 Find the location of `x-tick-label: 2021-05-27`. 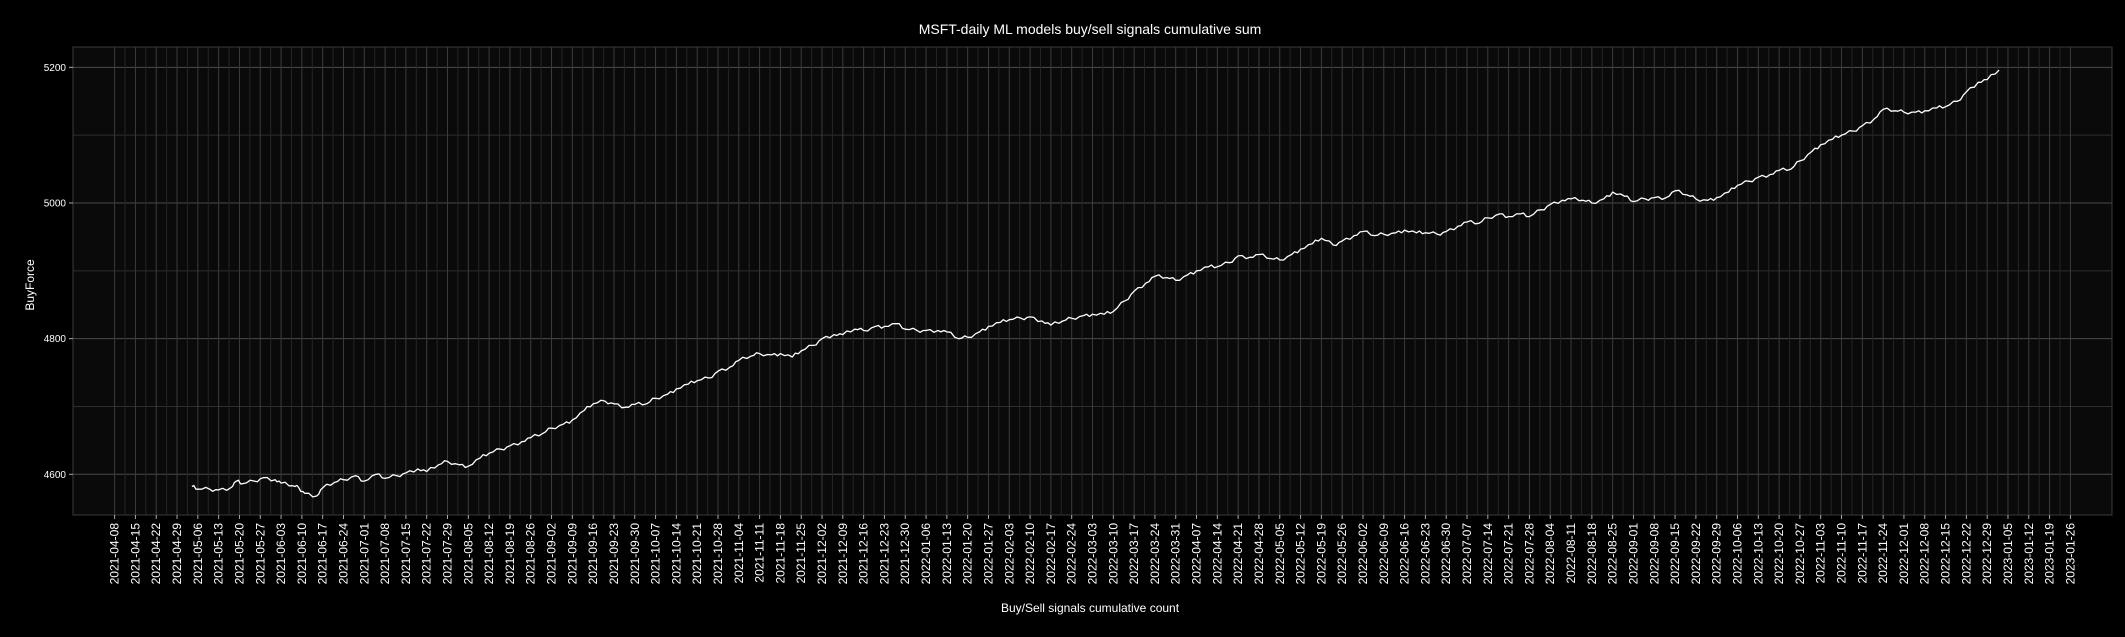

x-tick-label: 2021-05-27 is located at coordinates (260, 554).